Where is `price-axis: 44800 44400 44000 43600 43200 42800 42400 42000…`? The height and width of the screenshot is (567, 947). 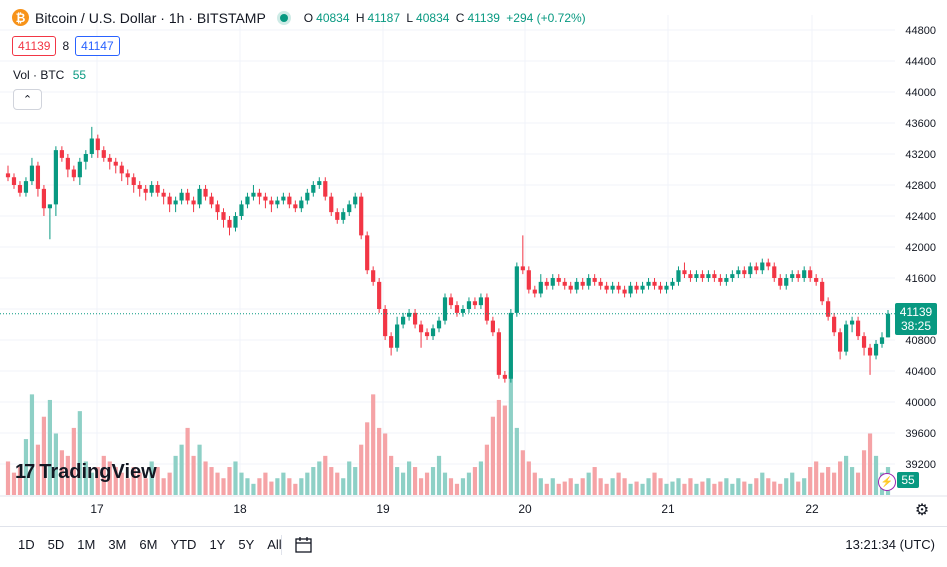 price-axis: 44800 44400 44000 43600 43200 42800 42400 42000… is located at coordinates (920, 248).